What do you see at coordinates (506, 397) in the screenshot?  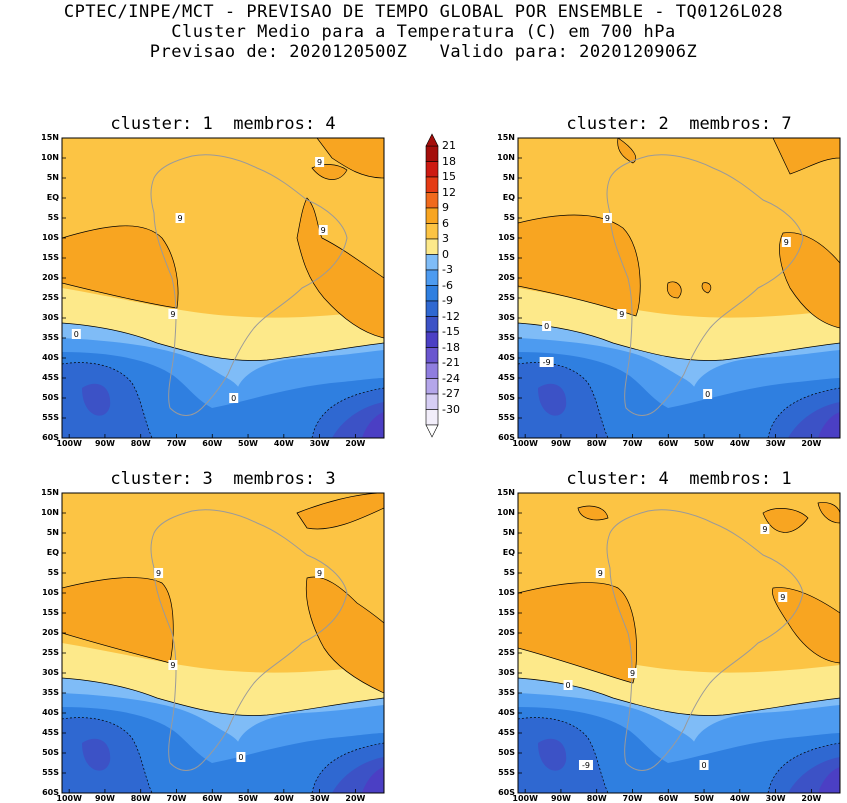 I see `y-tick-label: 50S` at bounding box center [506, 397].